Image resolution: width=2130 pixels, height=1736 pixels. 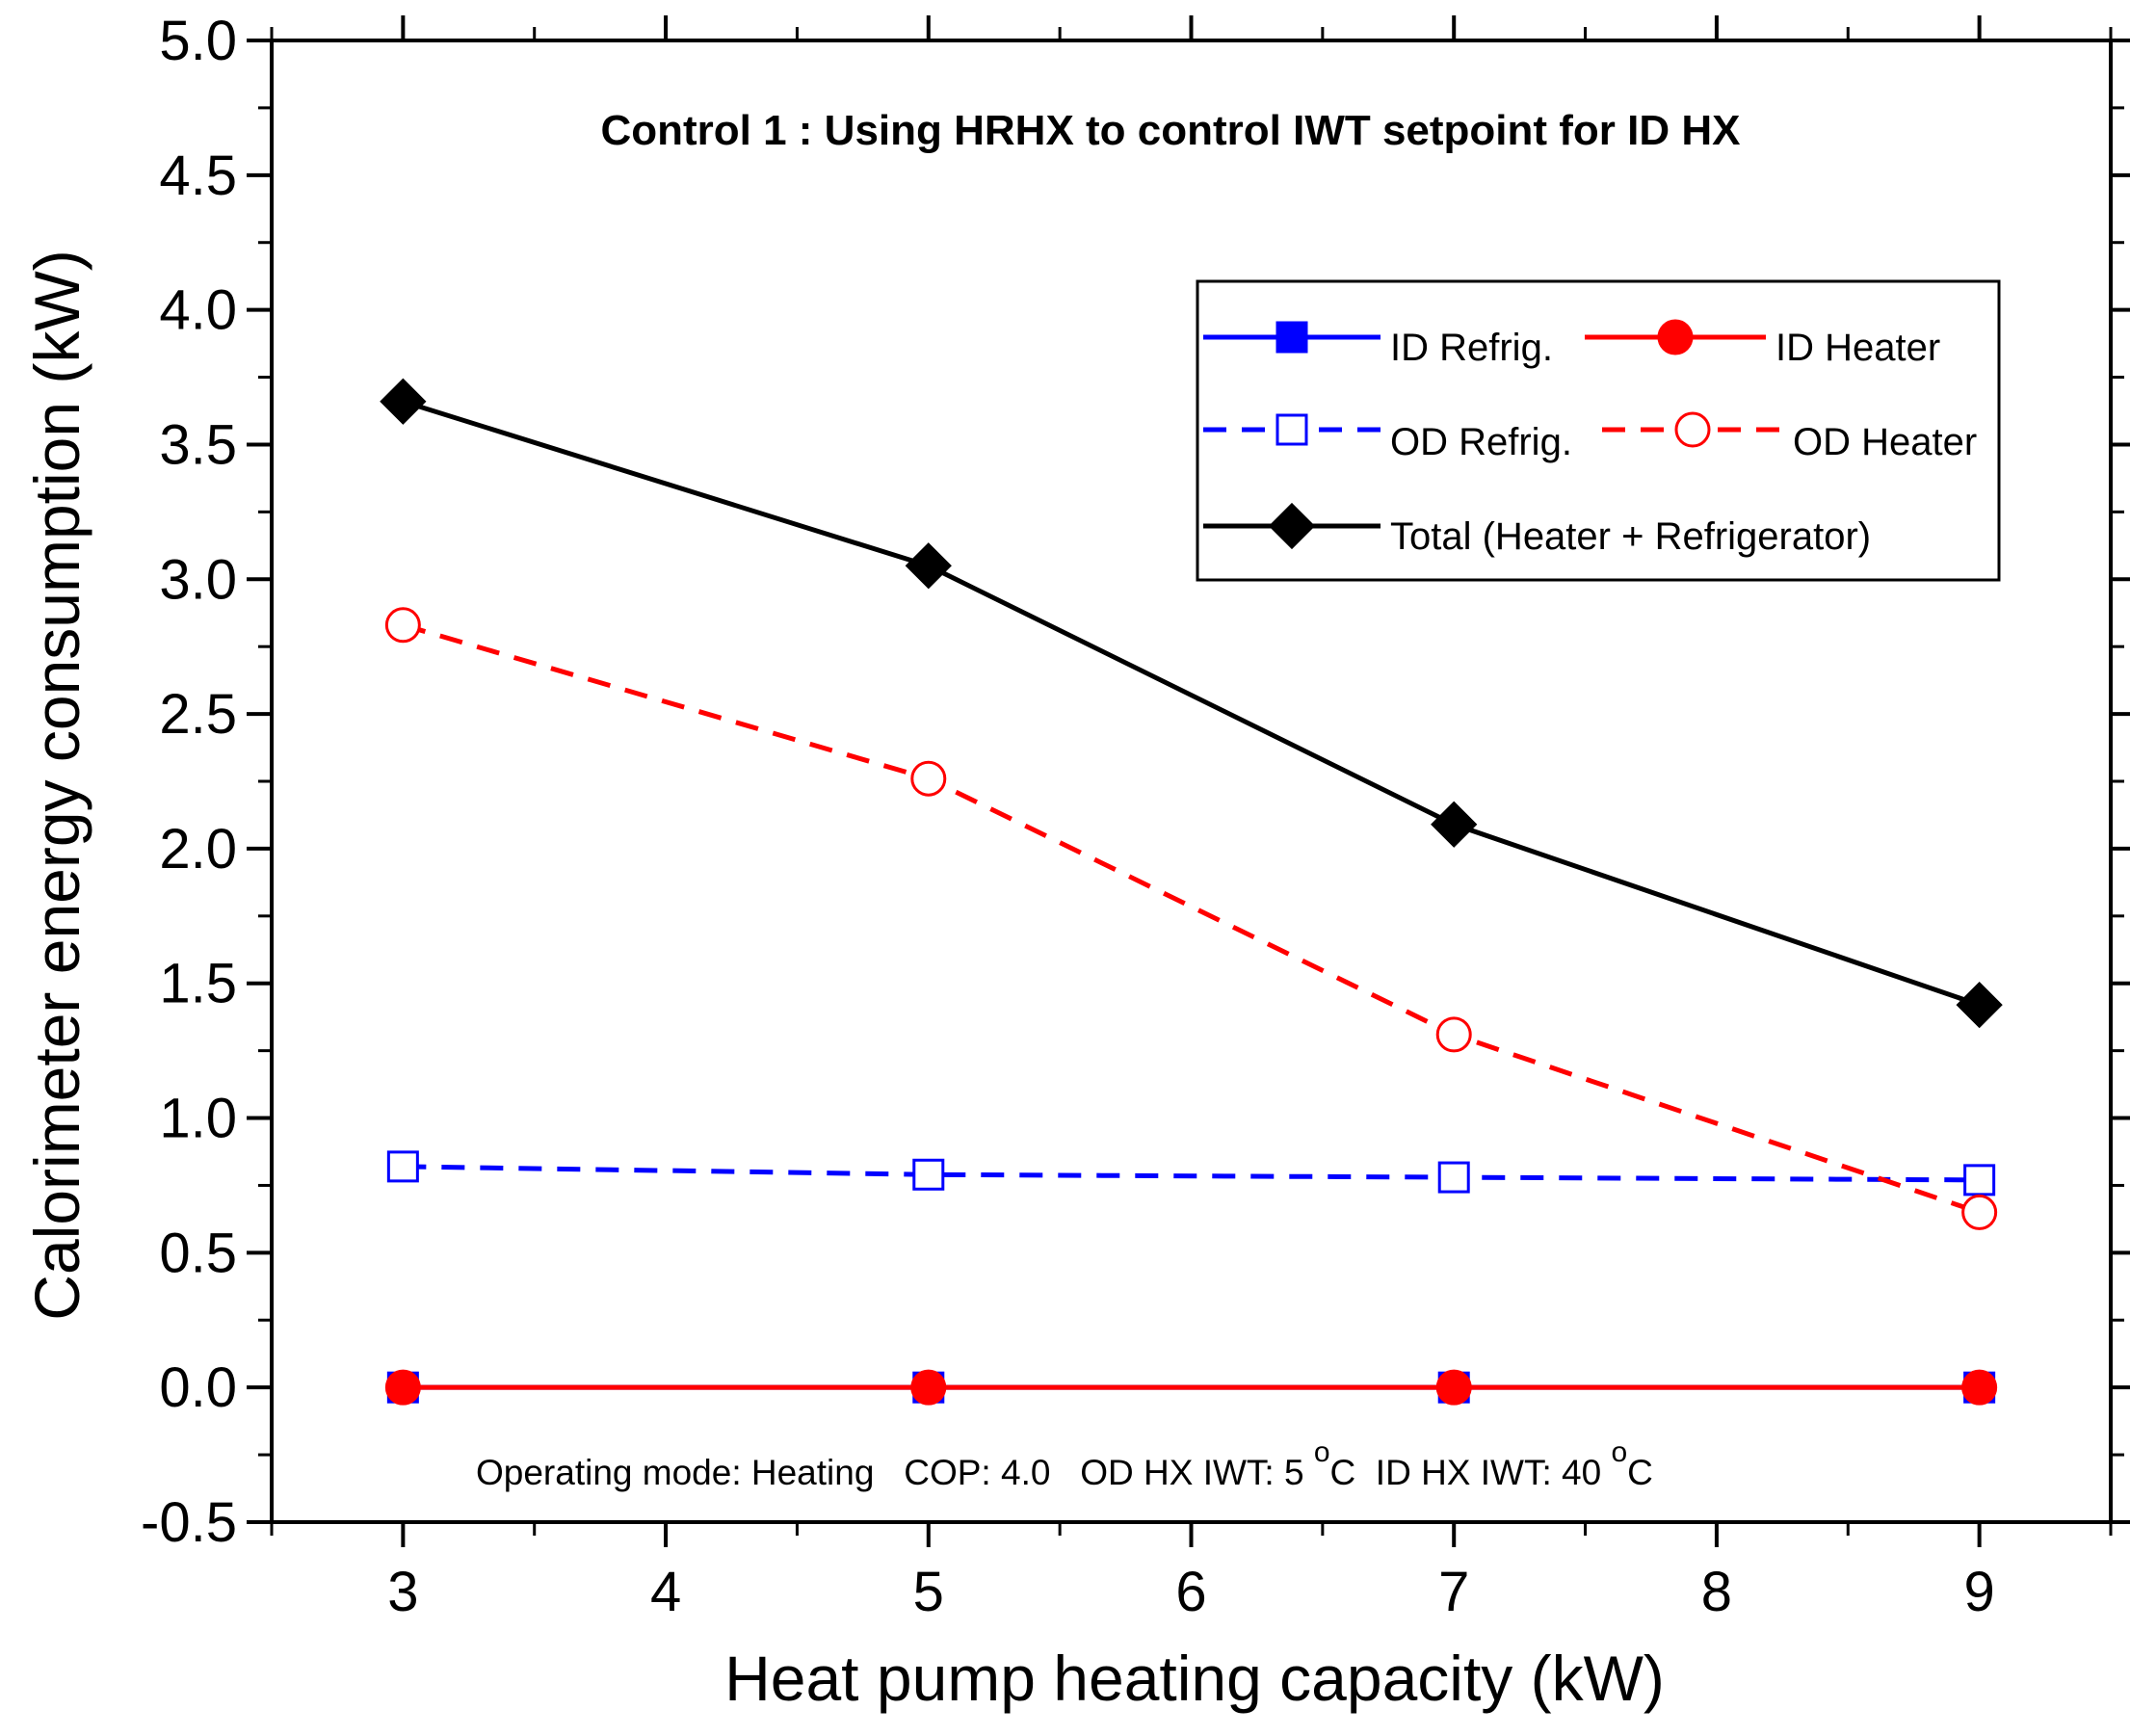 What do you see at coordinates (198, 714) in the screenshot?
I see `y-tick-label: 2.5` at bounding box center [198, 714].